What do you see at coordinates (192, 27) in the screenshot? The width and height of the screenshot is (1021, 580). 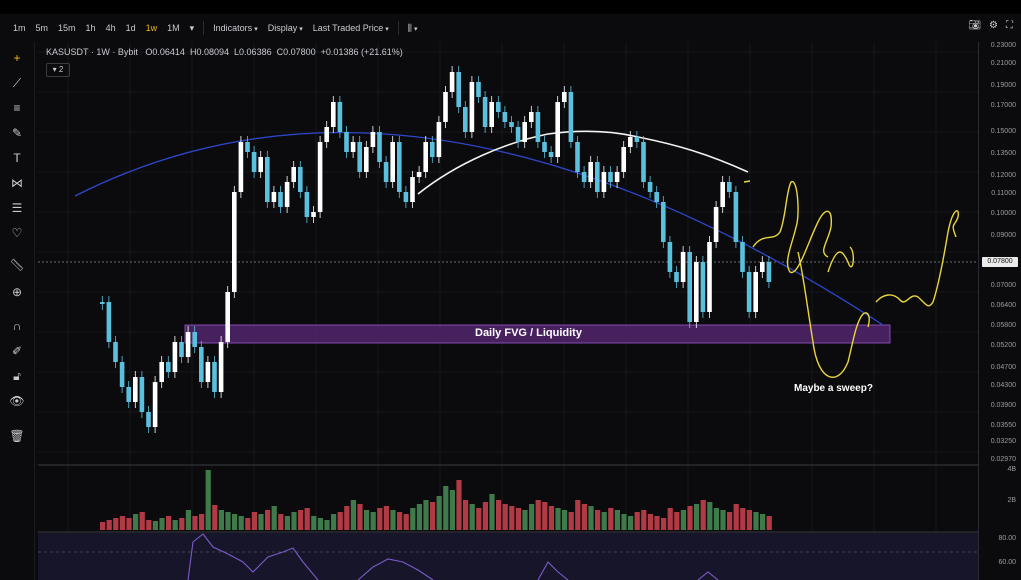 I see `timeframe-dropdown-icon: ▾` at bounding box center [192, 27].